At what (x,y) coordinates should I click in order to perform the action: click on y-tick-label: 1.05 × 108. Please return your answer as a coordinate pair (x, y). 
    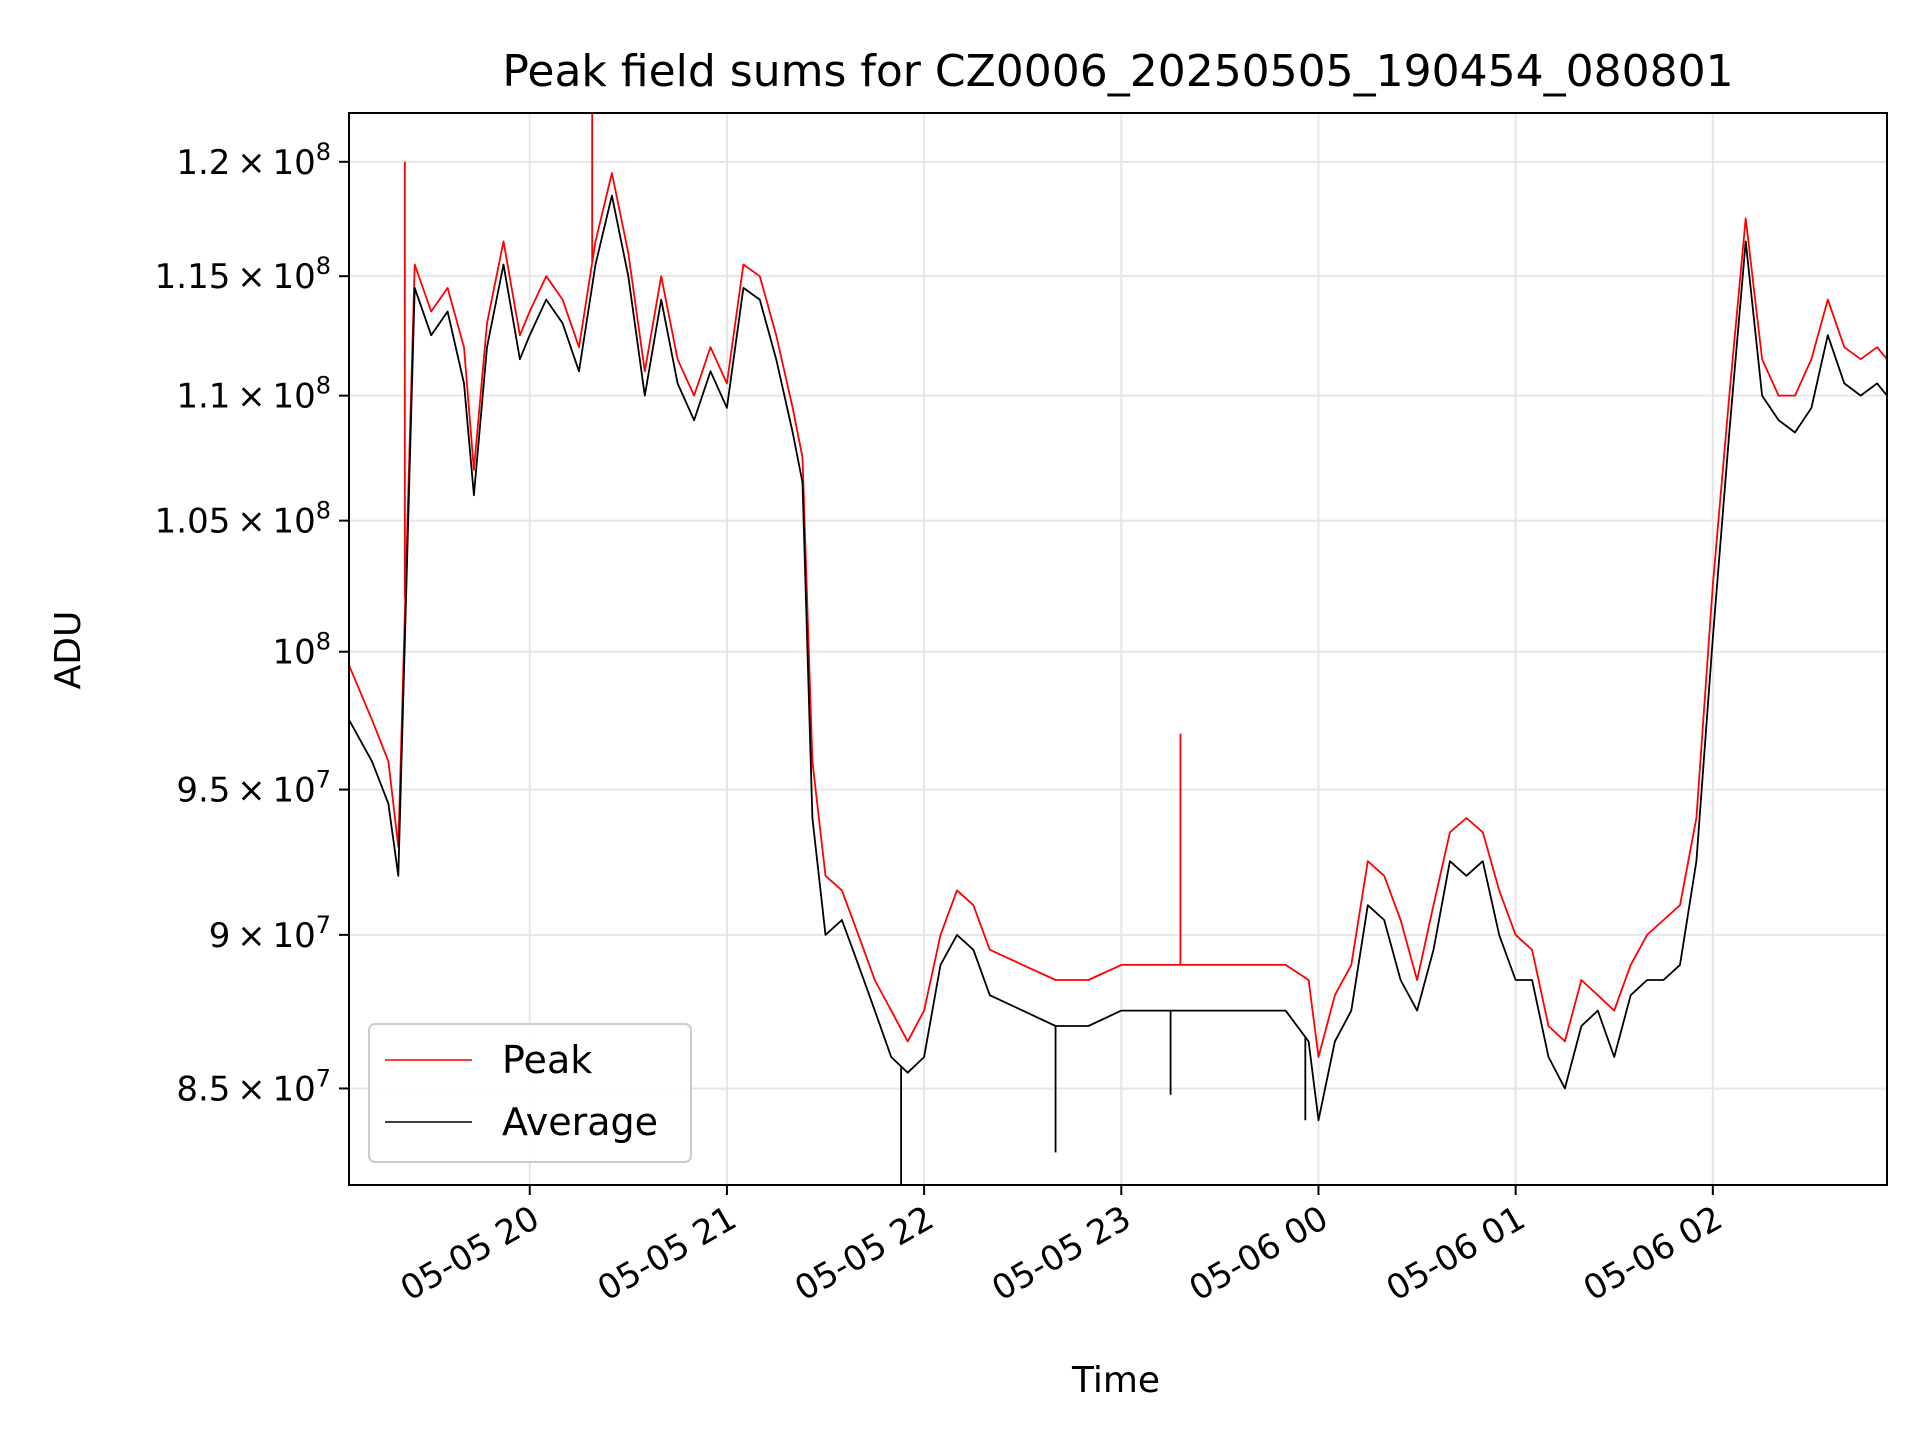
    Looking at the image, I should click on (243, 519).